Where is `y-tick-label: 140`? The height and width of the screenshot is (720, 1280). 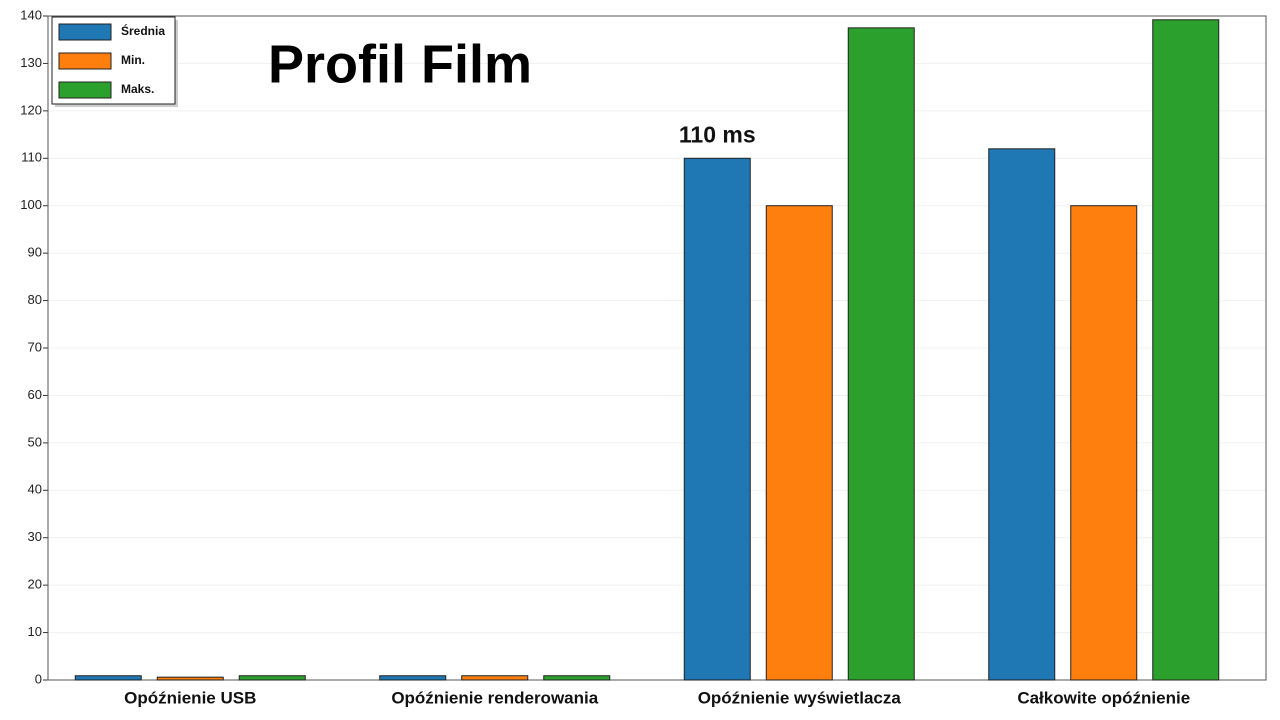 y-tick-label: 140 is located at coordinates (31, 14).